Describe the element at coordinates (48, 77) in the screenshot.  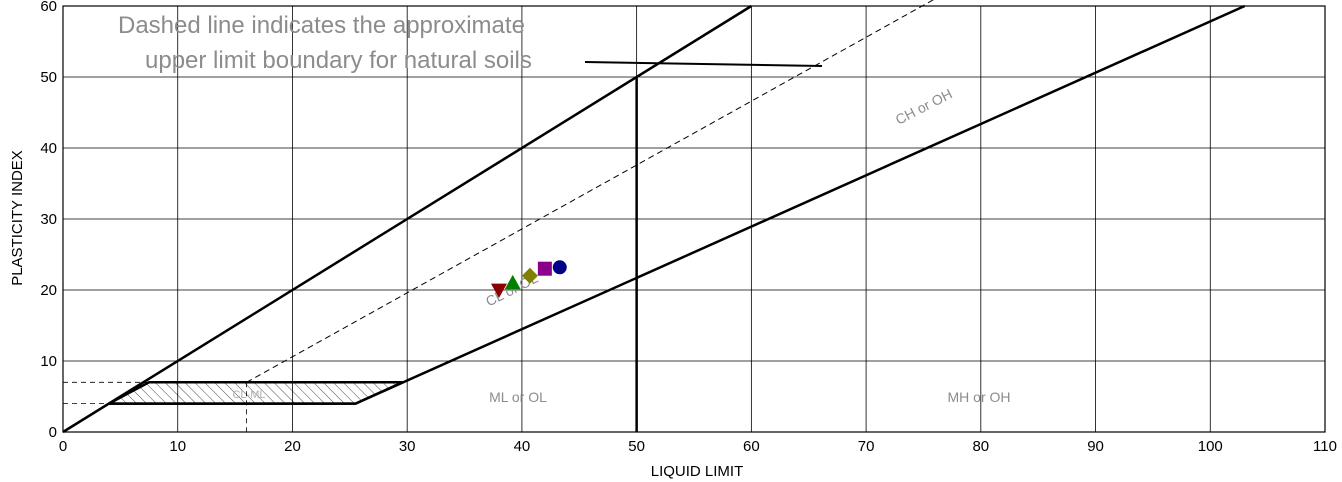
I see `y-tick-label: 50` at that location.